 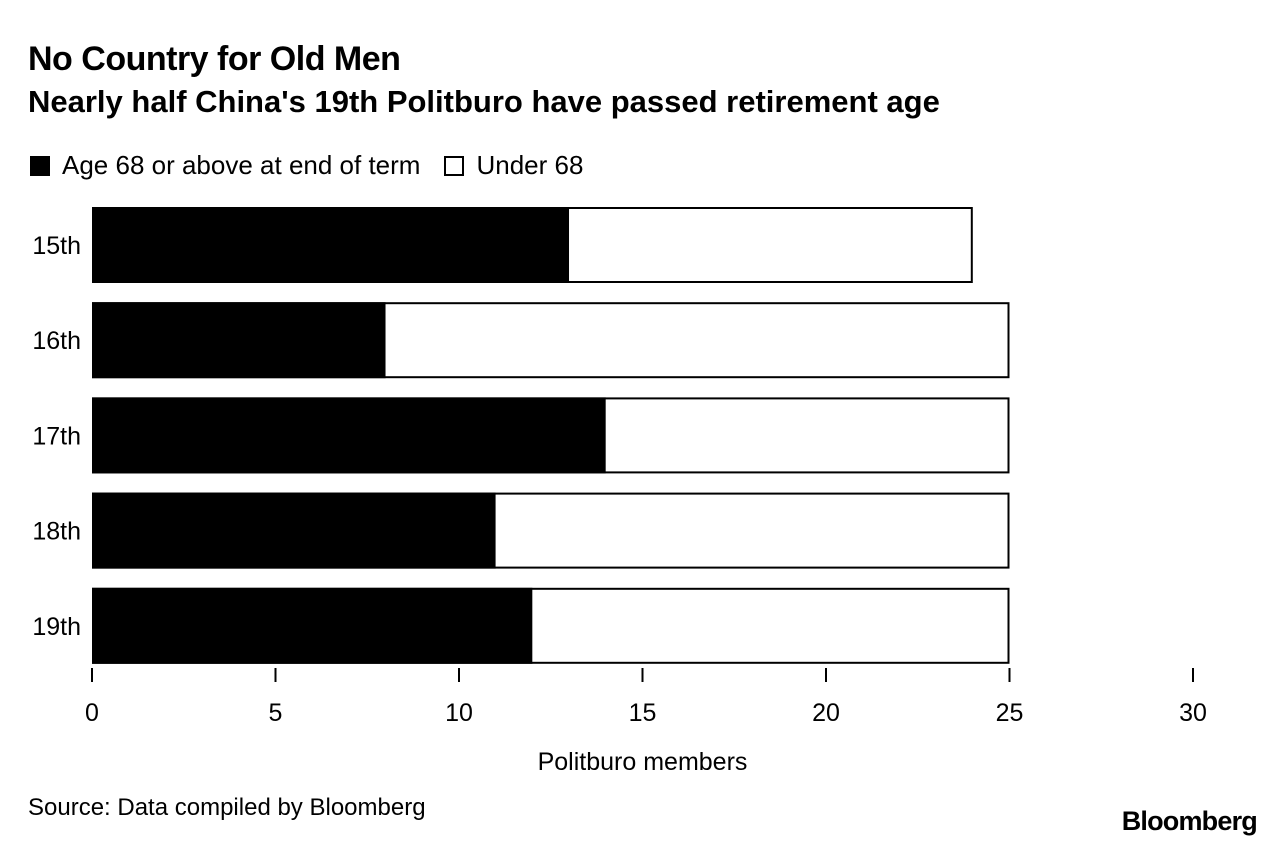 I want to click on bar-young-16th, so click(x=697, y=340).